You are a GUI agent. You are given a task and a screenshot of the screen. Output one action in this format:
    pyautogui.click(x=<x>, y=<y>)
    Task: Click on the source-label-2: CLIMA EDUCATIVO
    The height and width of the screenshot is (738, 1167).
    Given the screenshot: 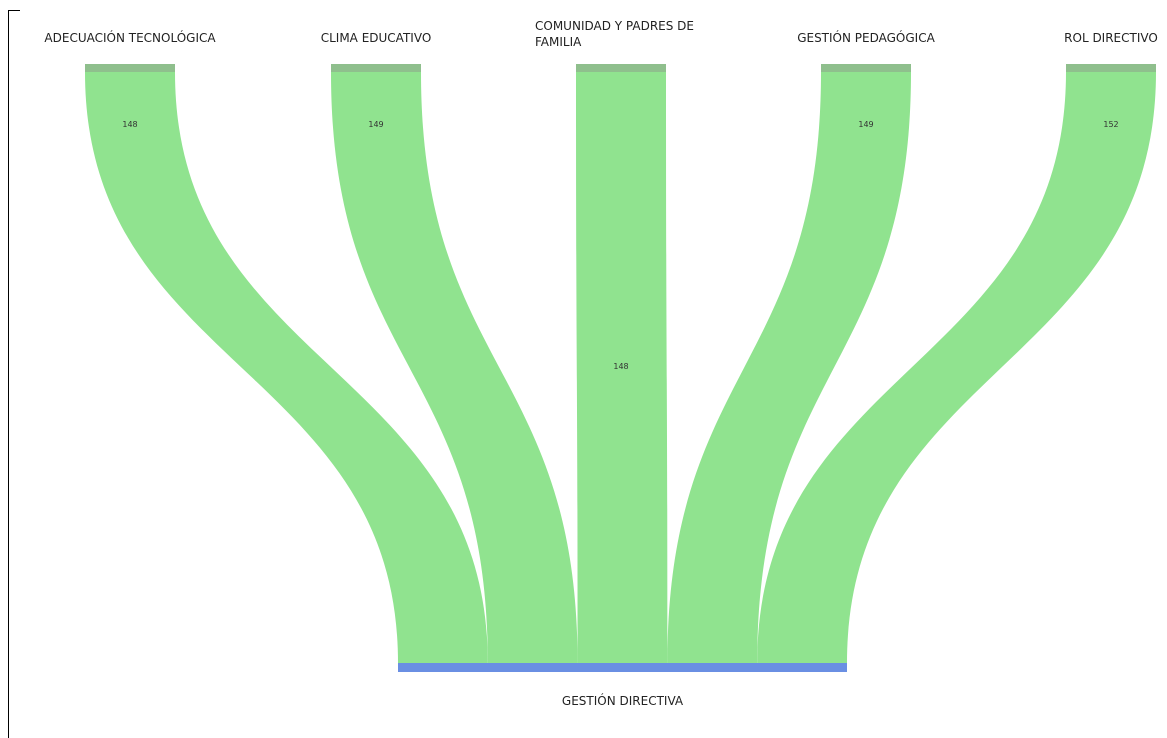 What is the action you would take?
    pyautogui.click(x=376, y=38)
    